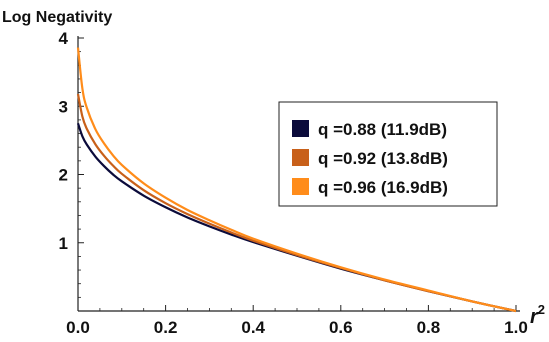  Describe the element at coordinates (429, 327) in the screenshot. I see `x-tick-label: 0.8` at that location.